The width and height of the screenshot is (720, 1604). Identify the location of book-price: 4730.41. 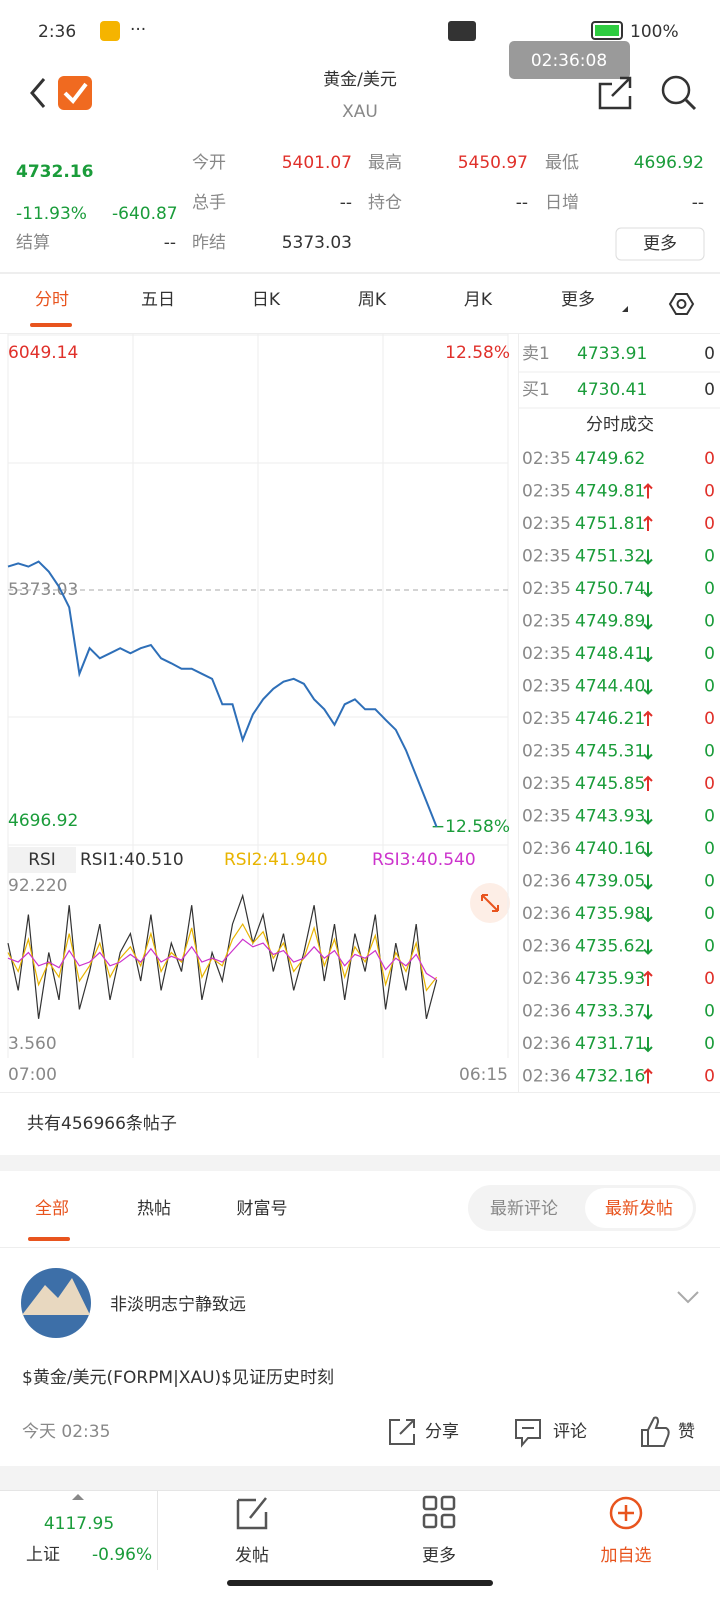
(612, 390).